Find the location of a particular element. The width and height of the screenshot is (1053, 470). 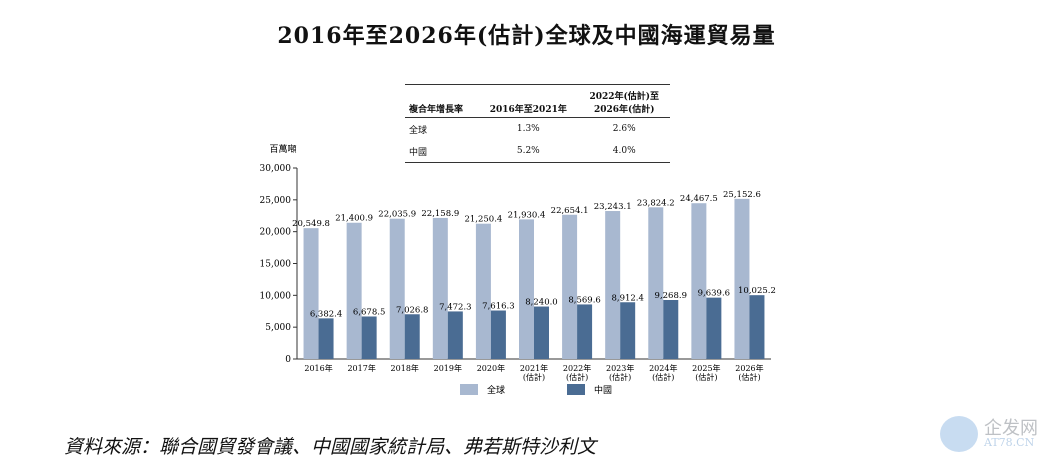

legend-label: 中國 is located at coordinates (603, 390).